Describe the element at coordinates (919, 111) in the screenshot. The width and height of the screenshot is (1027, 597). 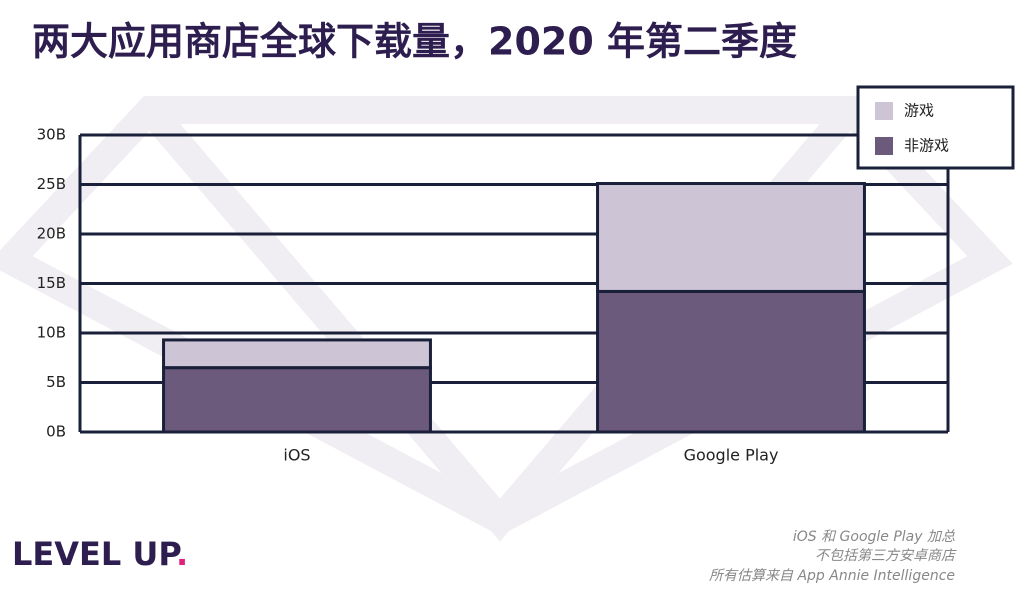
I see `legend-label: 游戏` at that location.